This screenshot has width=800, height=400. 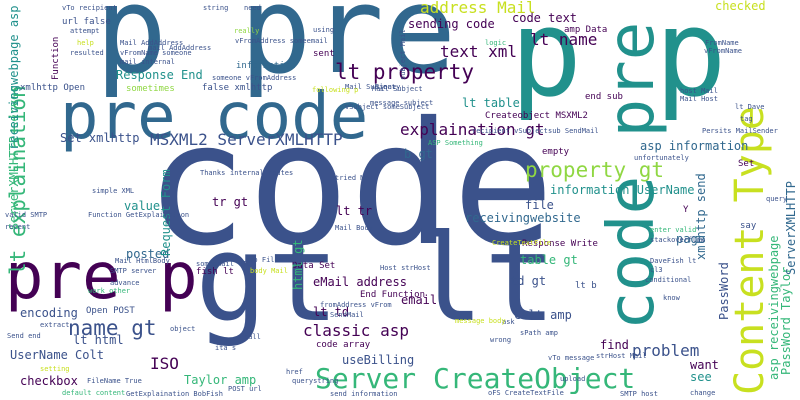 I want to click on word-td-gt: td gt, so click(x=528, y=281).